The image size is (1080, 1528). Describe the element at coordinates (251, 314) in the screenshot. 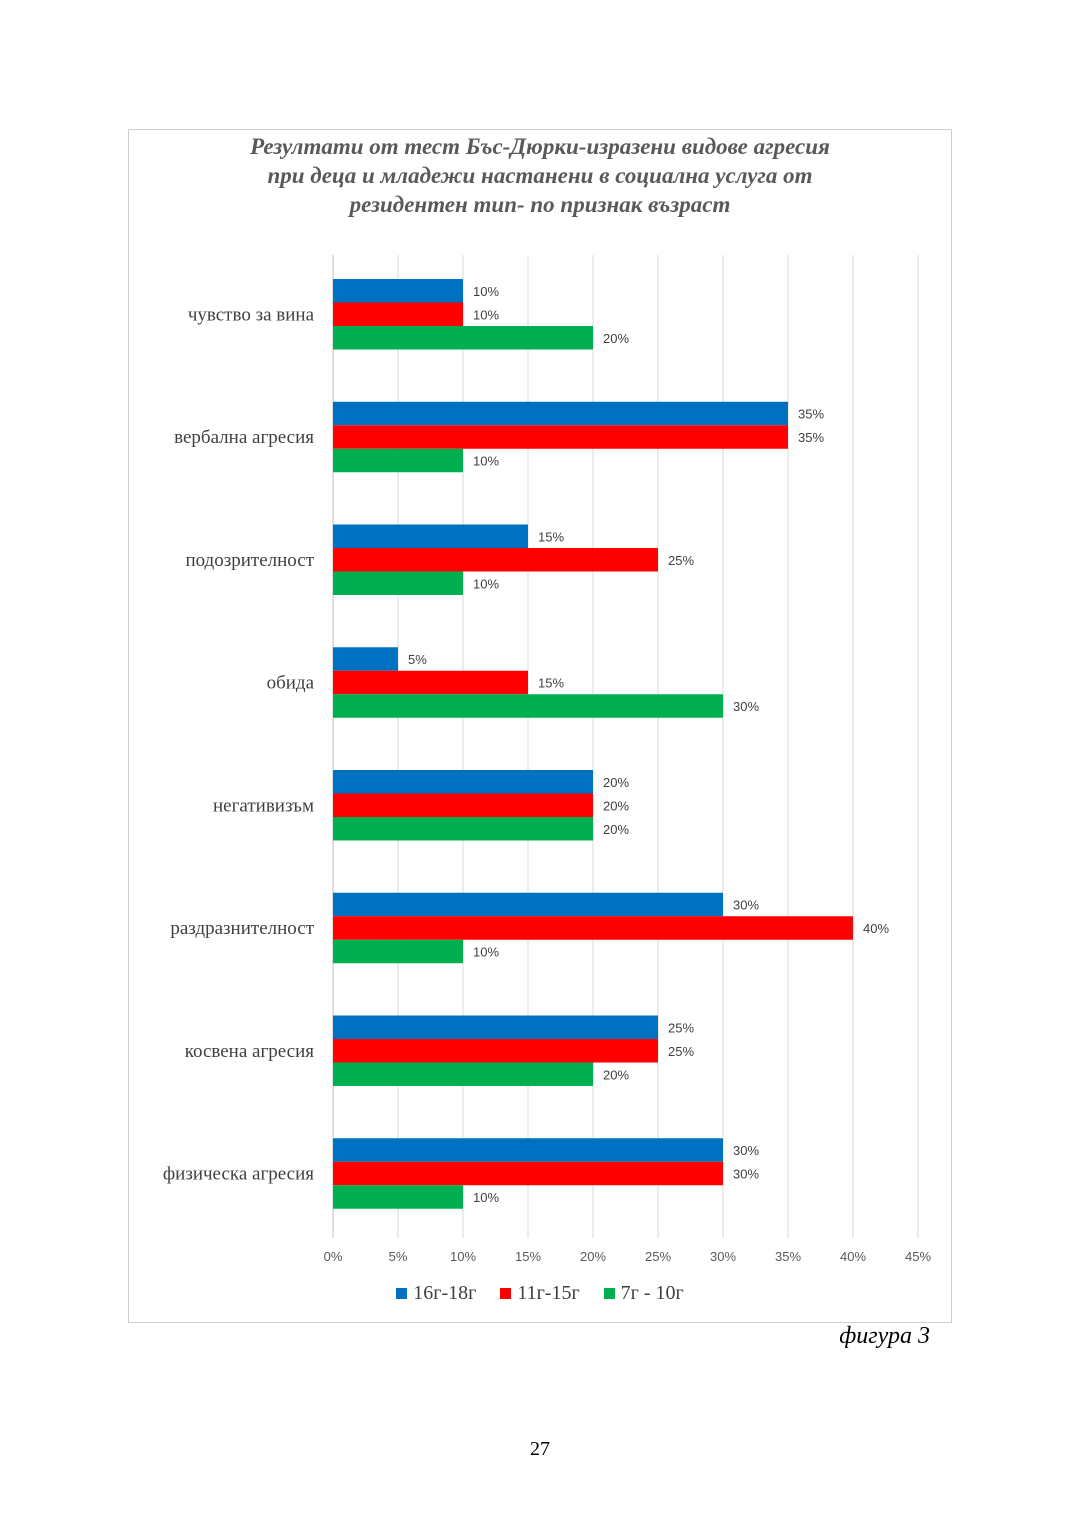

I see `category-label: чувство за вина` at that location.